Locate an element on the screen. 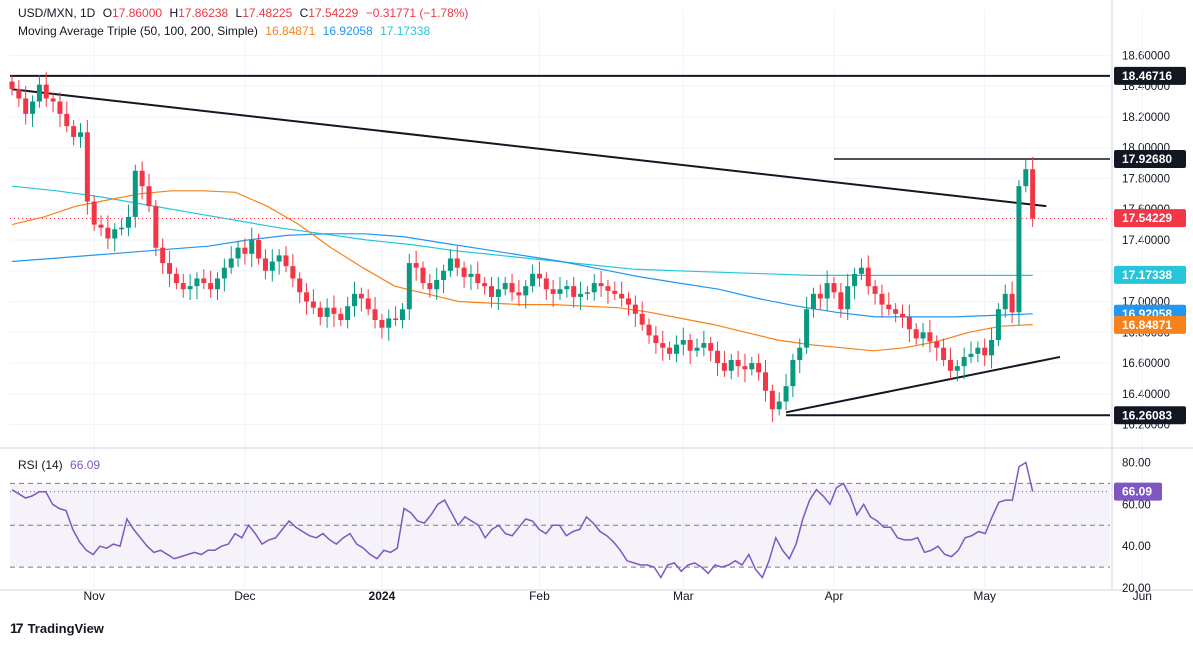 This screenshot has height=647, width=1193. time-tick-label: Dec is located at coordinates (244, 596).